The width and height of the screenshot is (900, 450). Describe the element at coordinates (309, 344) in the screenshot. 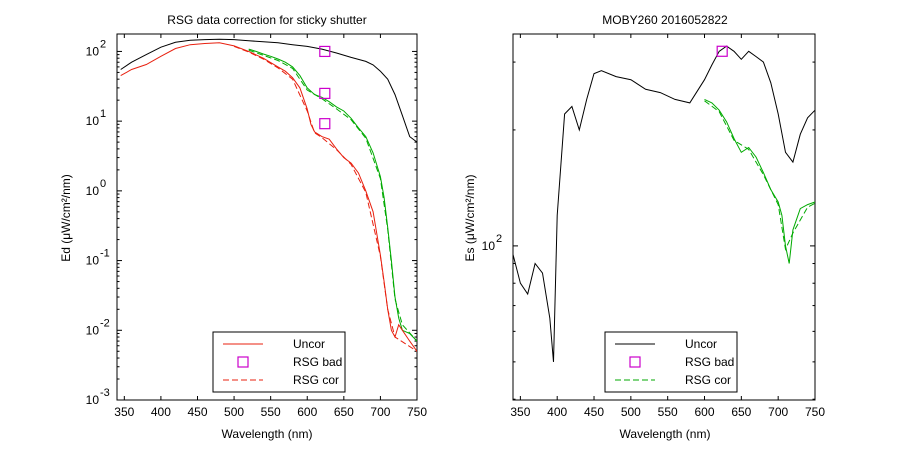

I see `left-legend-label: Uncor` at that location.